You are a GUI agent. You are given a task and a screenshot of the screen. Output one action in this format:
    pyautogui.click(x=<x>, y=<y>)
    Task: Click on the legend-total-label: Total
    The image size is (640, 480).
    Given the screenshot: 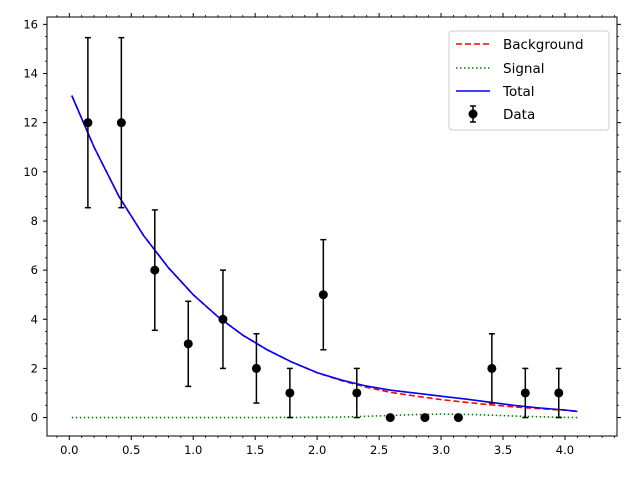 What is the action you would take?
    pyautogui.click(x=518, y=92)
    